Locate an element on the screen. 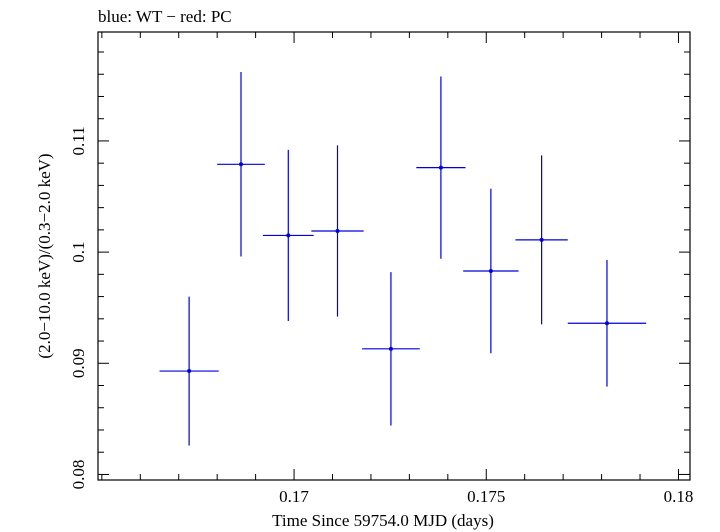 This screenshot has height=532, width=720. x-tick-label: 0.17 is located at coordinates (294, 496).